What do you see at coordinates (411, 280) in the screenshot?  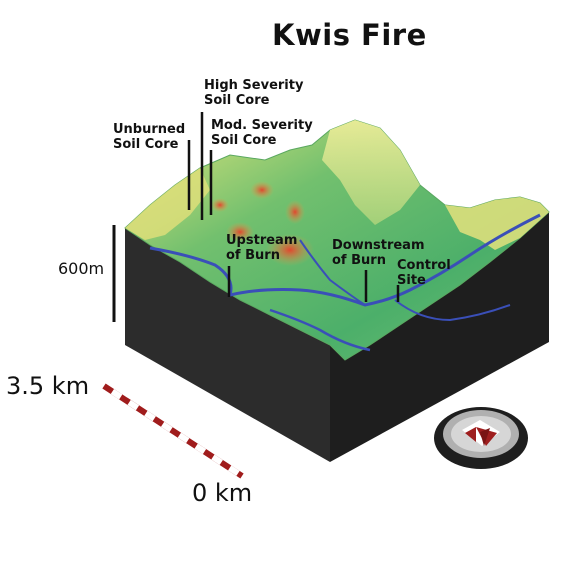 I see `control-label-line2: Site` at bounding box center [411, 280].